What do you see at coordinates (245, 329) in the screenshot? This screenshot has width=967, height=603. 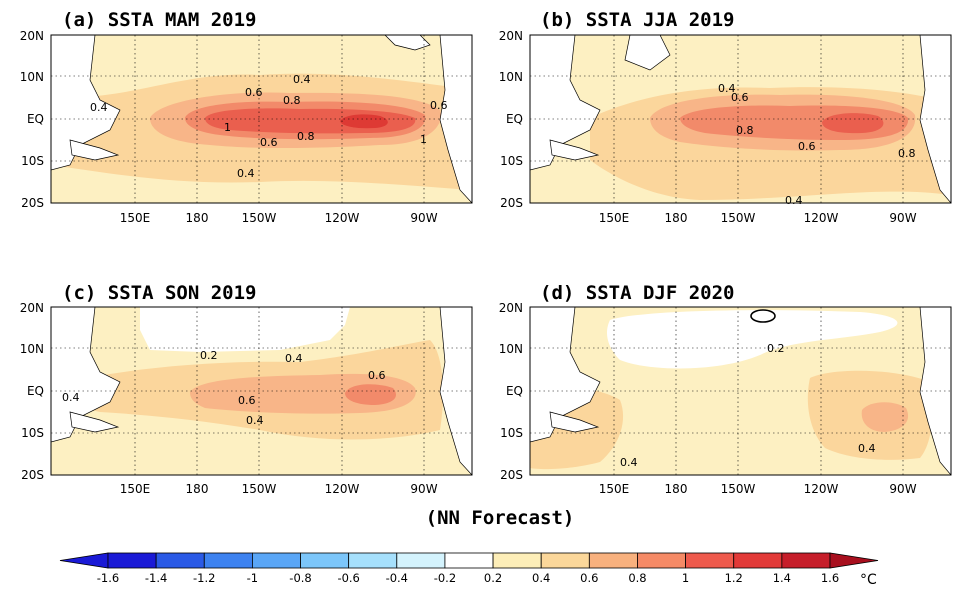 I see `panel-c-white-region` at bounding box center [245, 329].